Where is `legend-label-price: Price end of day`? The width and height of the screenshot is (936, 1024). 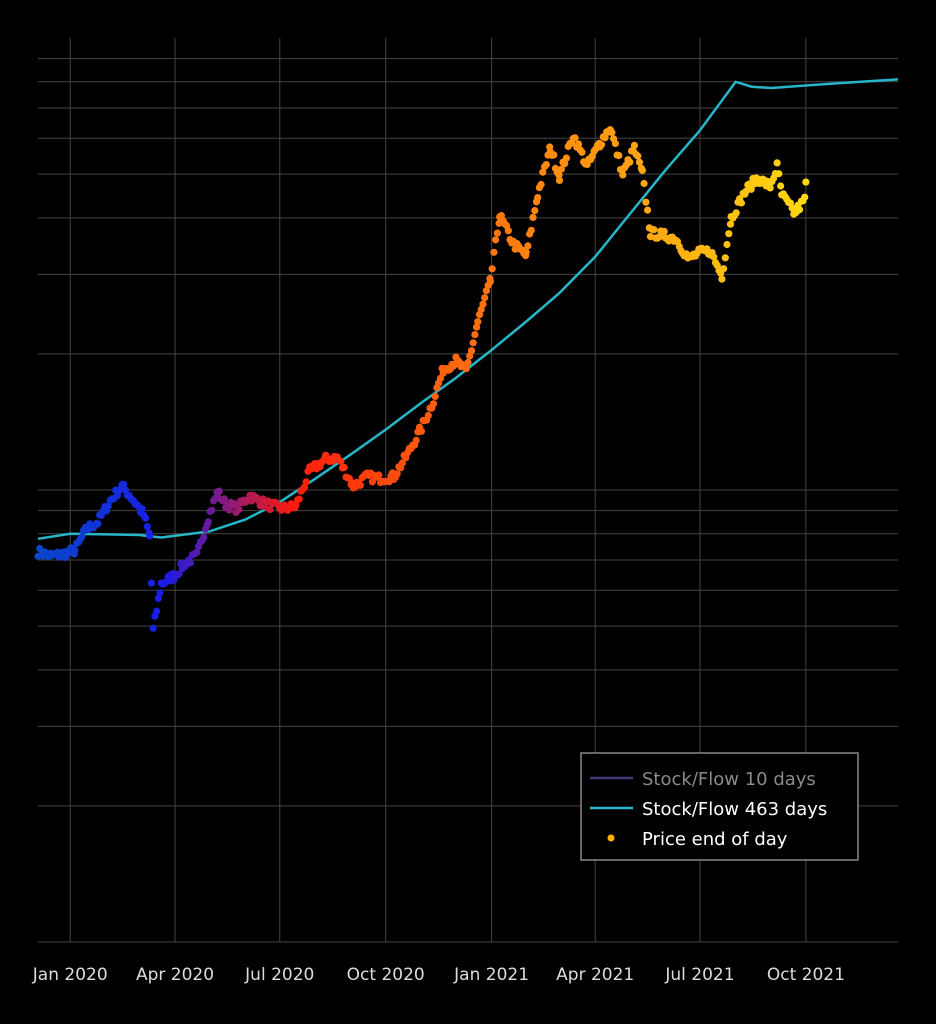 legend-label-price: Price end of day is located at coordinates (715, 839).